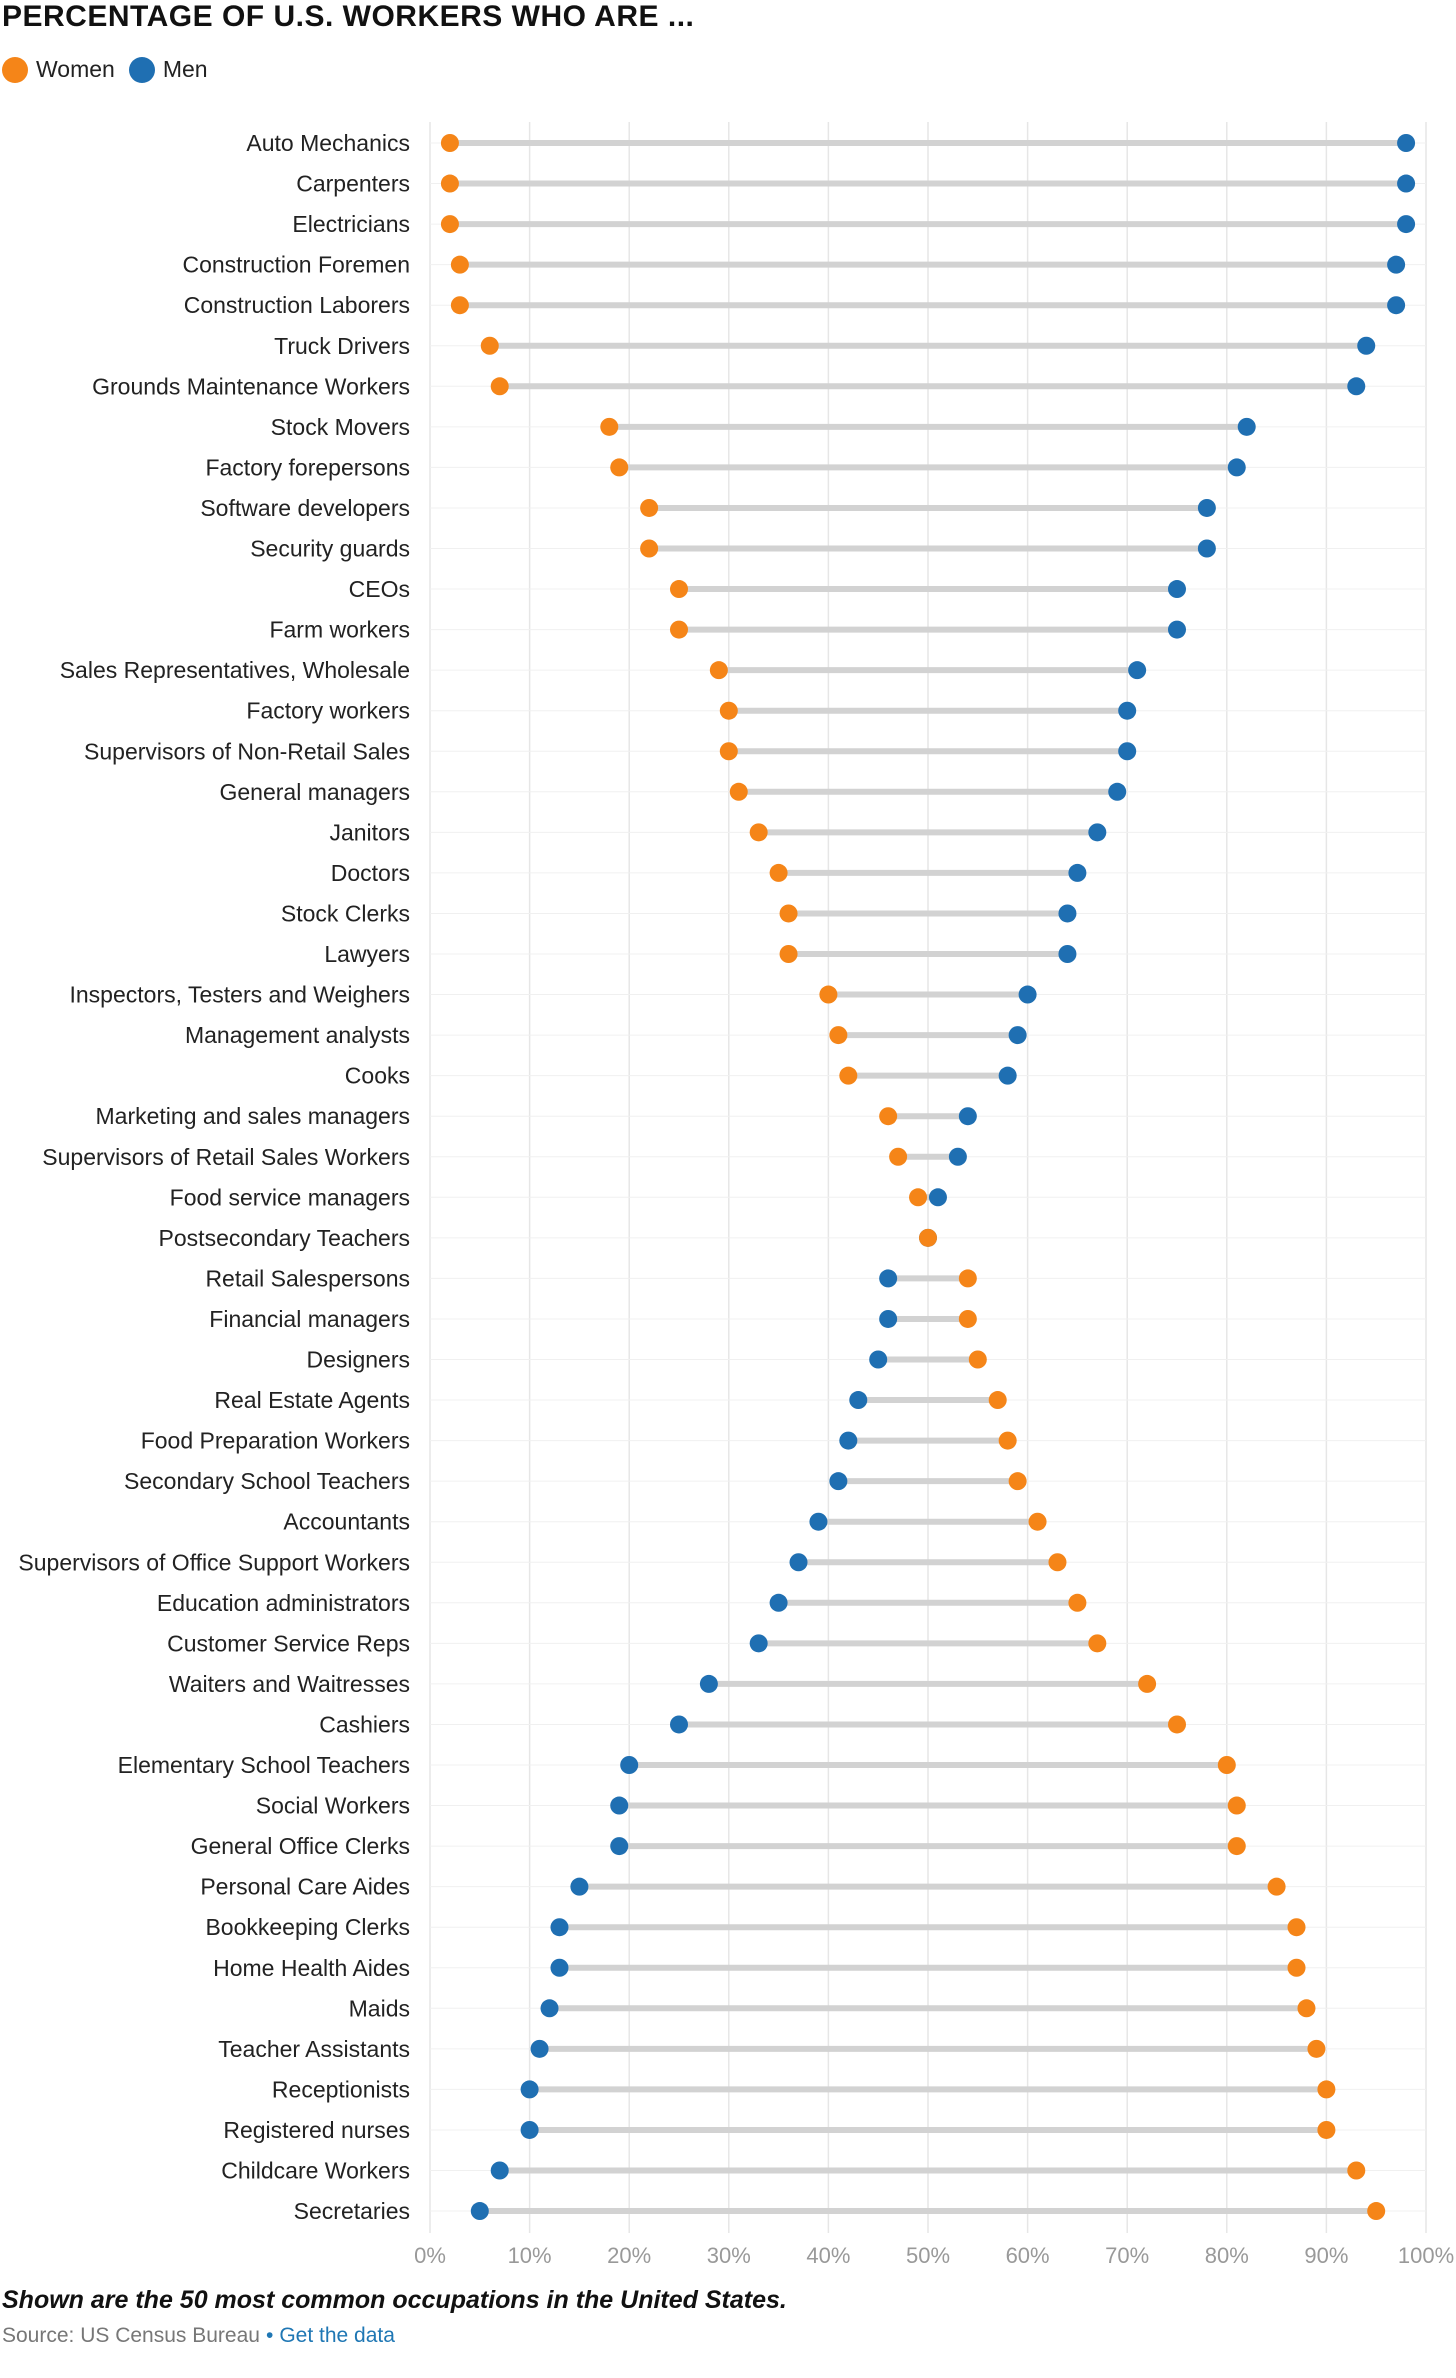 This screenshot has width=1456, height=2378. I want to click on category-label: Supervisors of Retail Sales Workers, so click(226, 1157).